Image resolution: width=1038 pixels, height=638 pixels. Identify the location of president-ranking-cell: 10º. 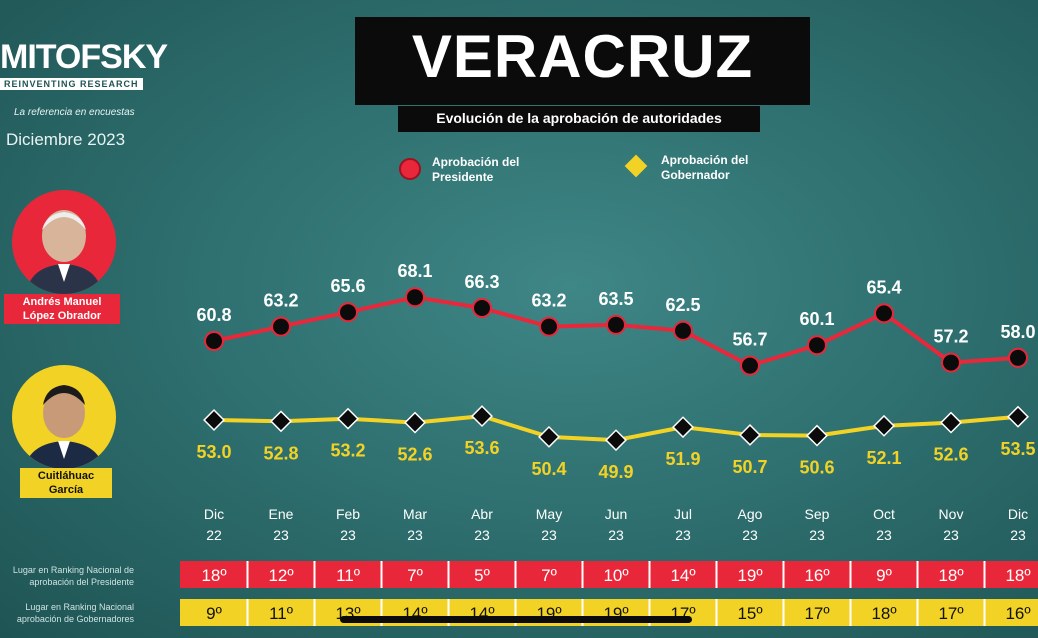
(615, 575).